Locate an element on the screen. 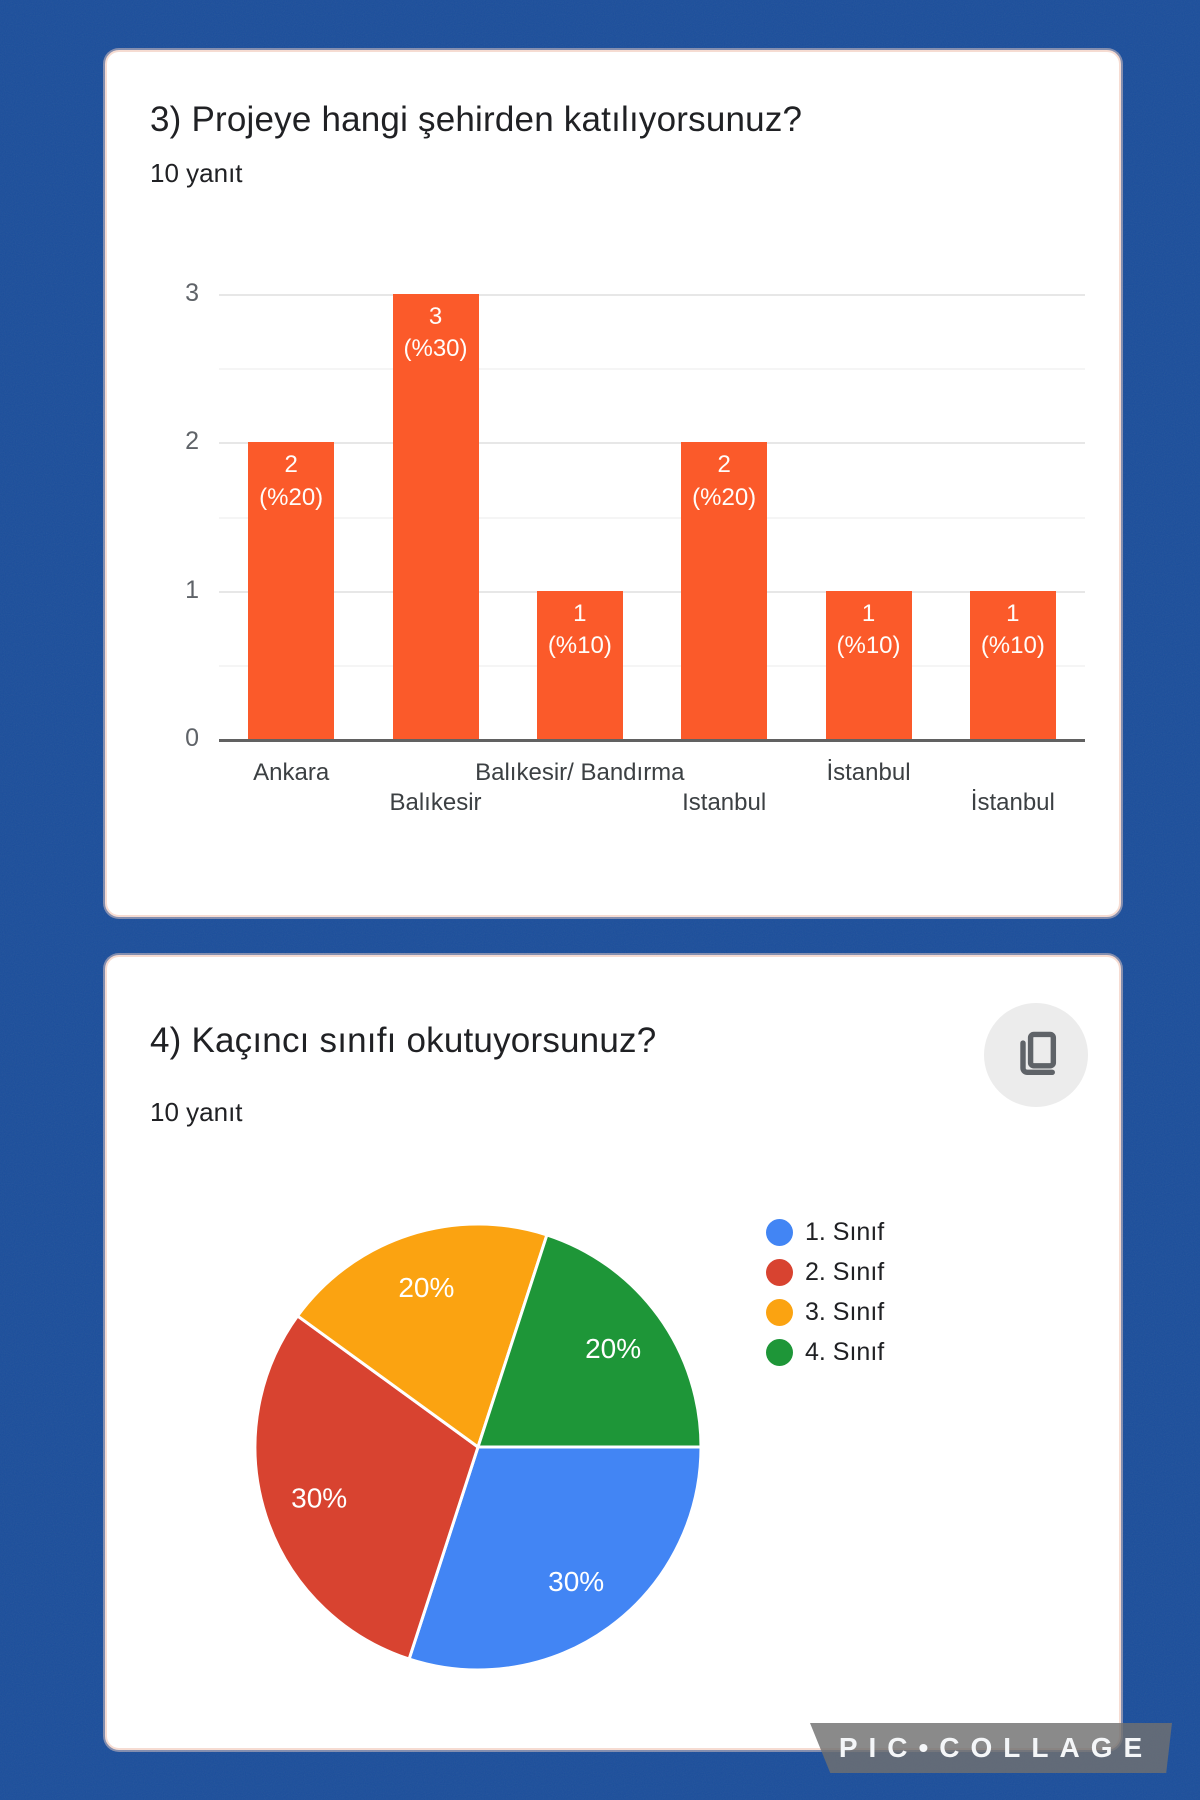  x-axis-category-label: Istanbul is located at coordinates (724, 802).